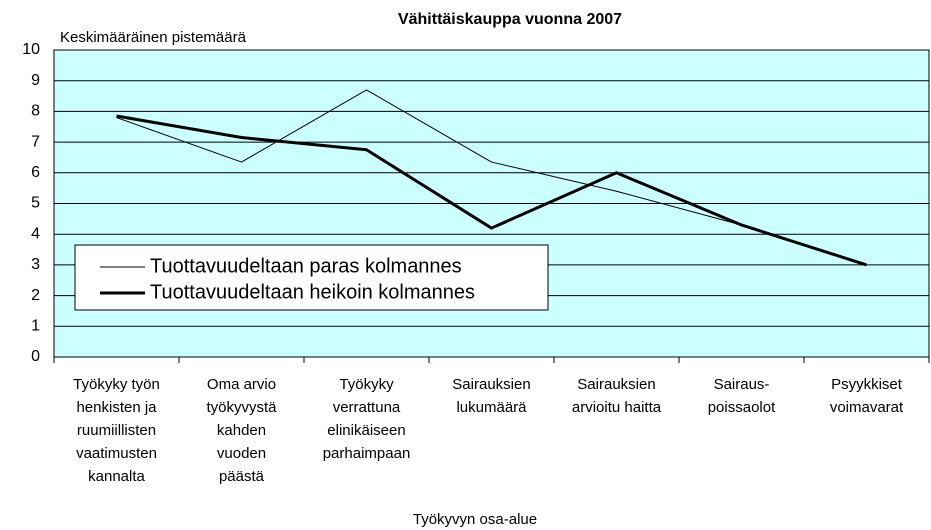 This screenshot has height=530, width=931. I want to click on y-tick-label: 5, so click(35, 203).